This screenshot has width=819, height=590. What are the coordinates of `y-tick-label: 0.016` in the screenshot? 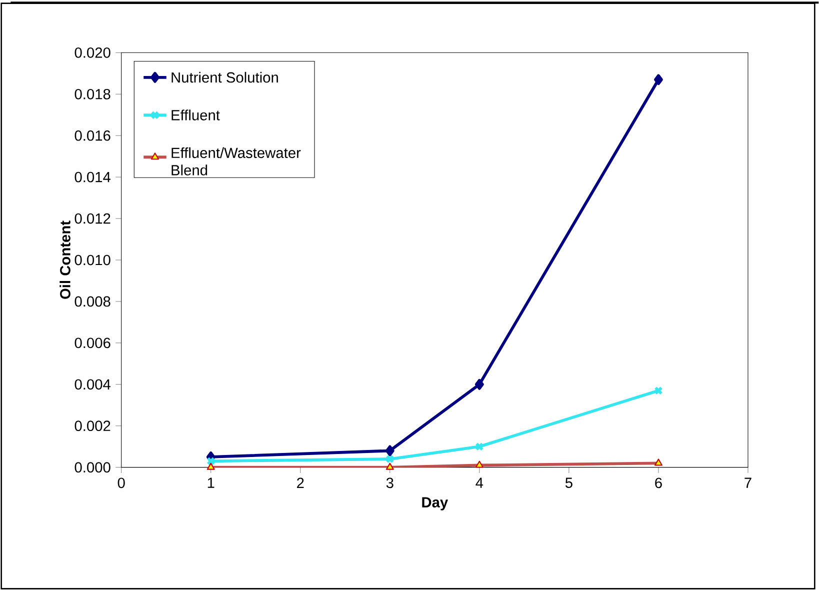 It's located at (92, 135).